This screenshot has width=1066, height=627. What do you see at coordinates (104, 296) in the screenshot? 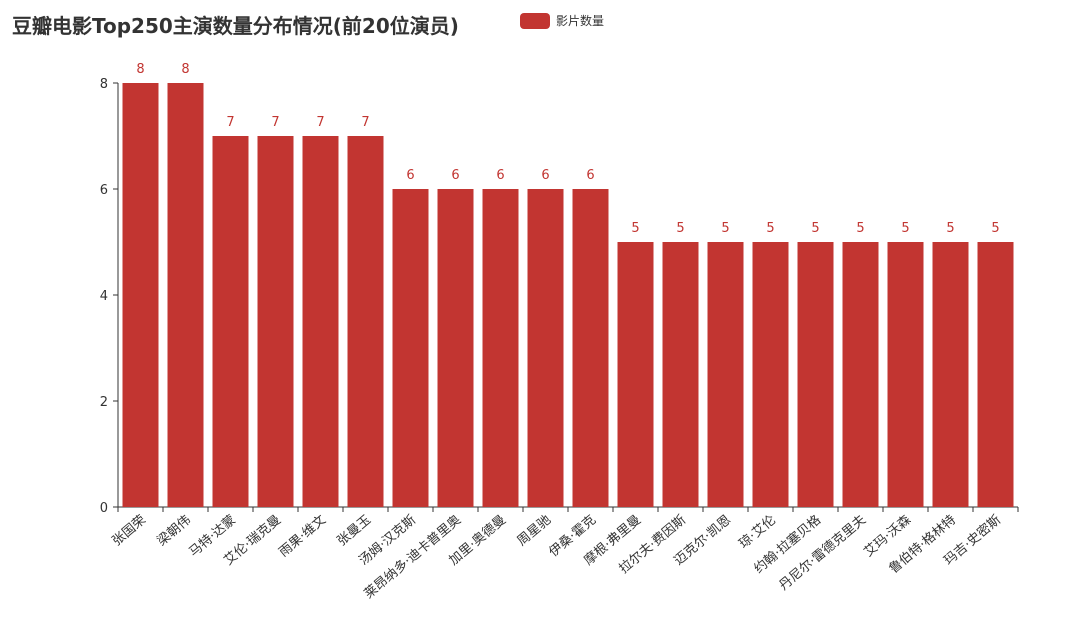
I see `y-tick-label: 4` at bounding box center [104, 296].